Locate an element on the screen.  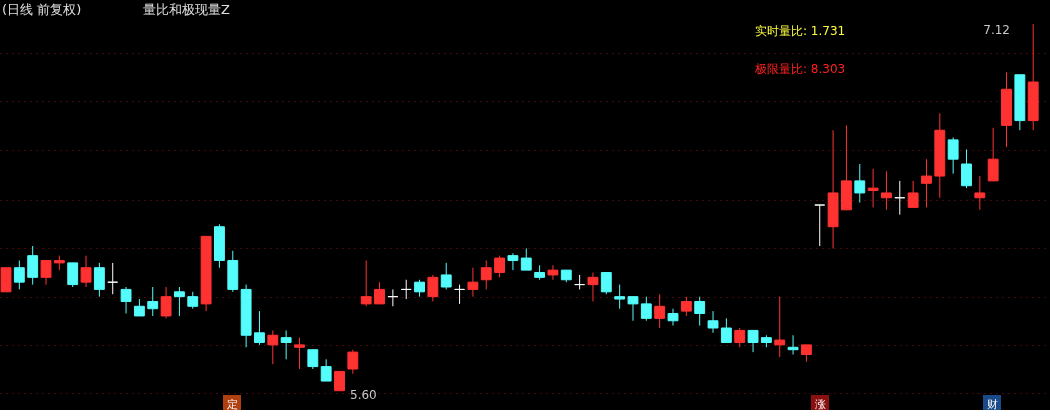
chart-title: (日线 前复权) is located at coordinates (42, 9).